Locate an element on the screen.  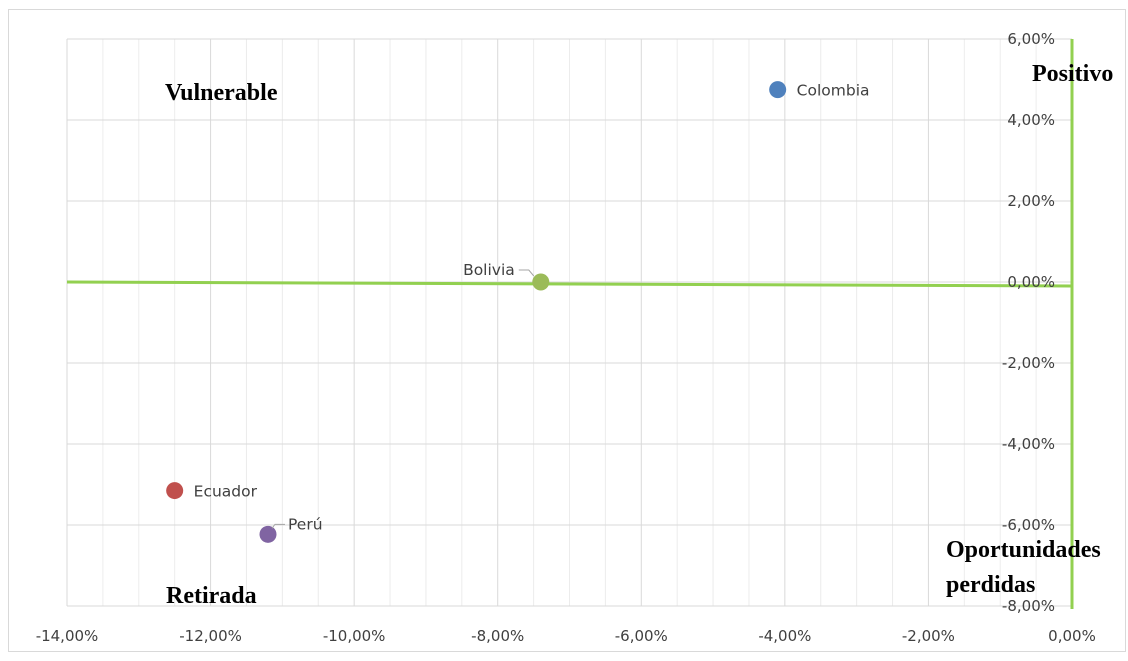
x-tick-label: -2,00% is located at coordinates (928, 636).